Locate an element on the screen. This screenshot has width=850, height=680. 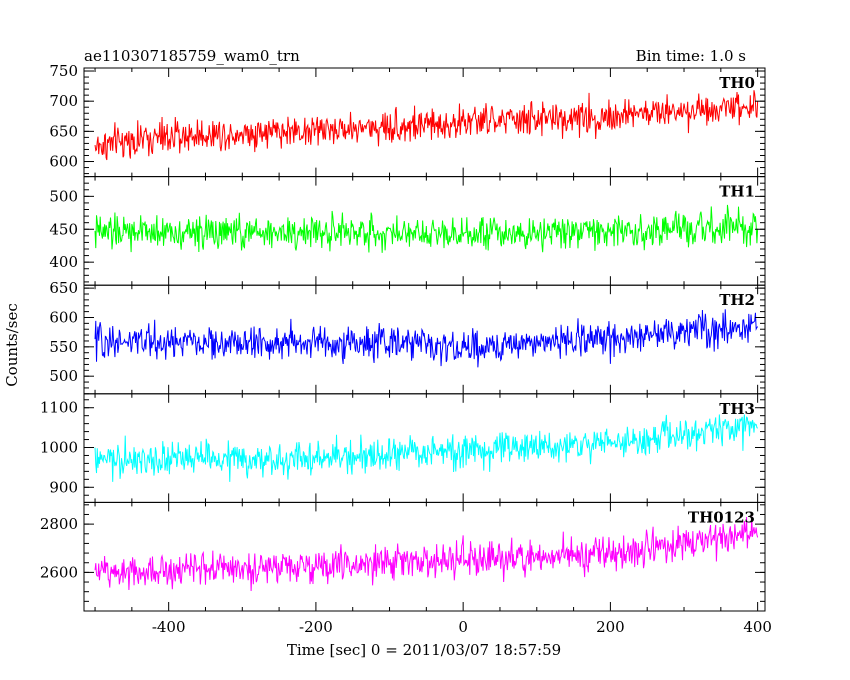
series-th1 is located at coordinates (426, 228).